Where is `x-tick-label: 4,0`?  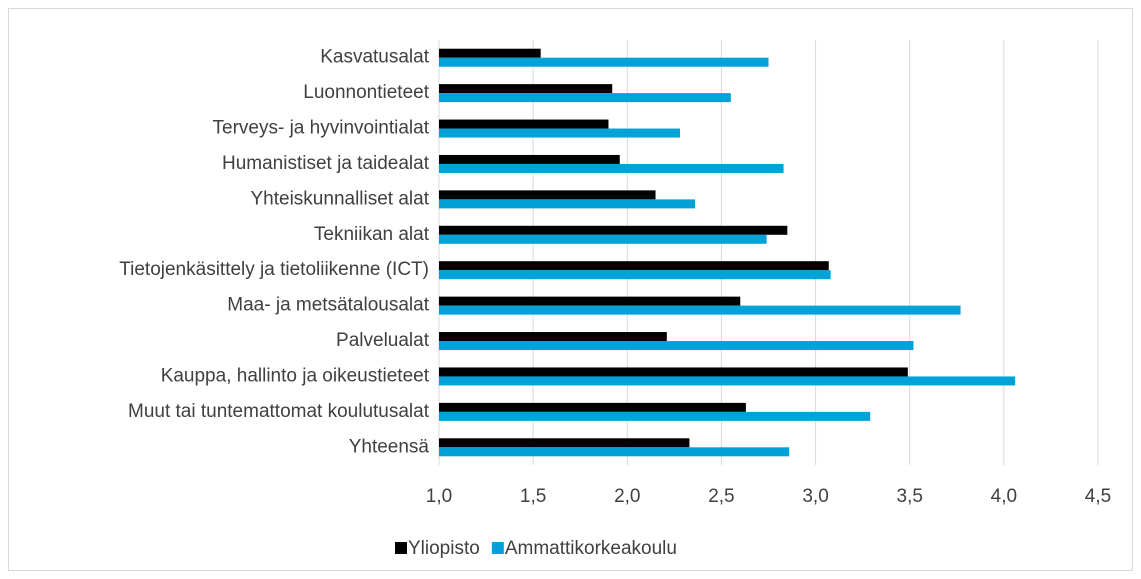 x-tick-label: 4,0 is located at coordinates (1004, 496).